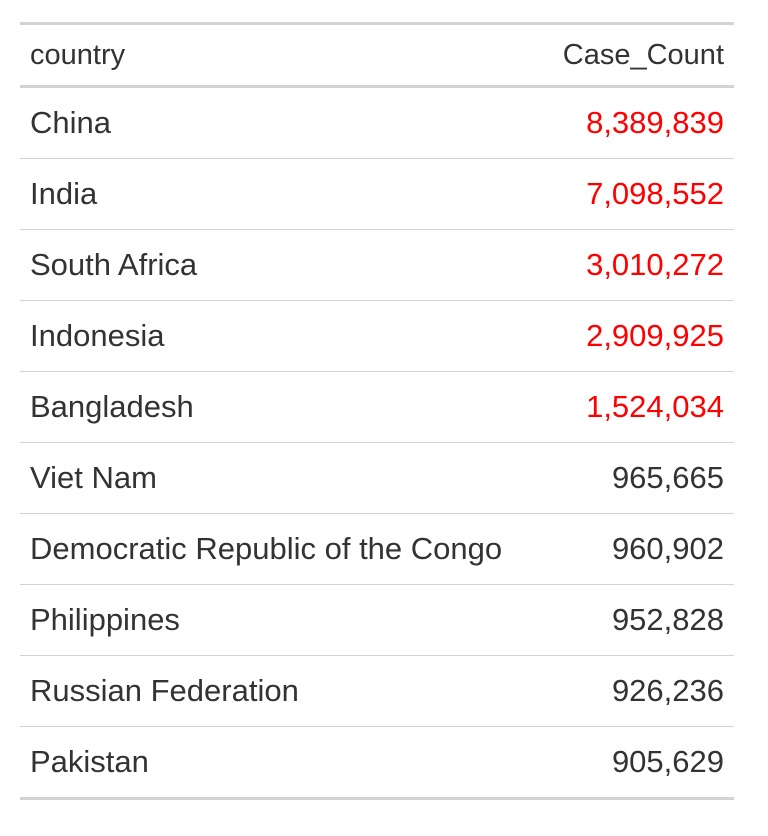 The width and height of the screenshot is (768, 836). Describe the element at coordinates (281, 478) in the screenshot. I see `country-cell: Viet Nam` at that location.